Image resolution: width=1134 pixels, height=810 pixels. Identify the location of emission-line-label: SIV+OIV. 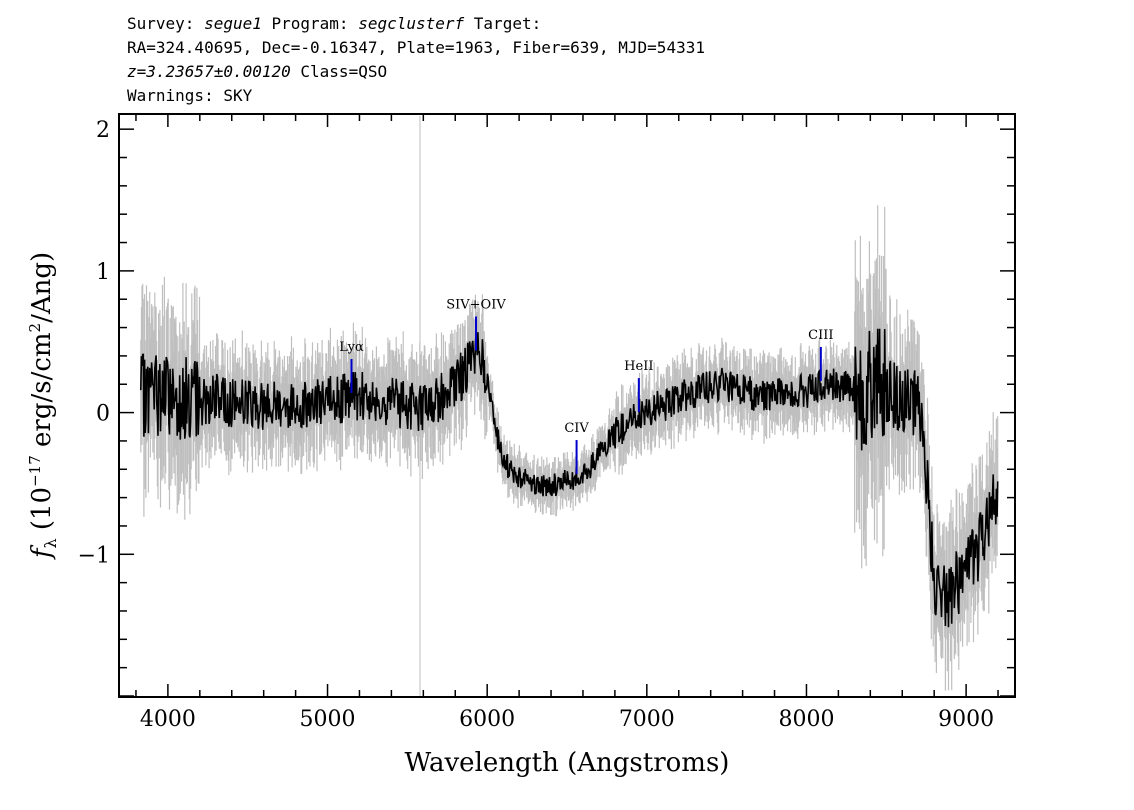
(476, 304).